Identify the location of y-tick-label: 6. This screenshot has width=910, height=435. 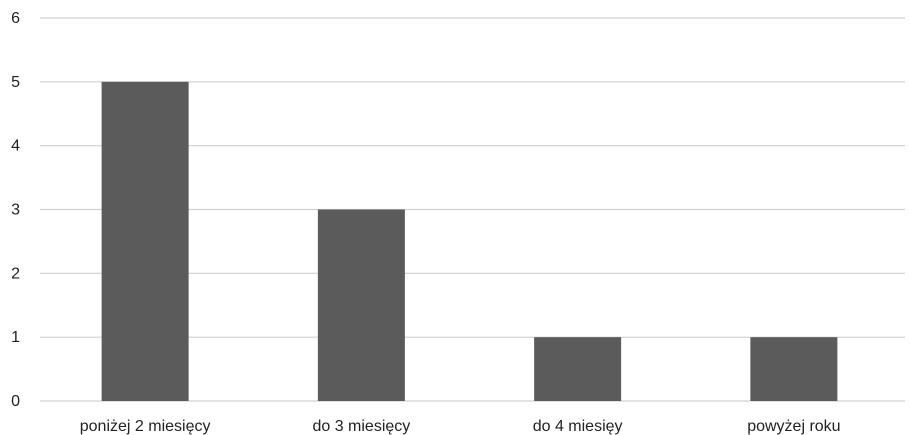
(15, 18).